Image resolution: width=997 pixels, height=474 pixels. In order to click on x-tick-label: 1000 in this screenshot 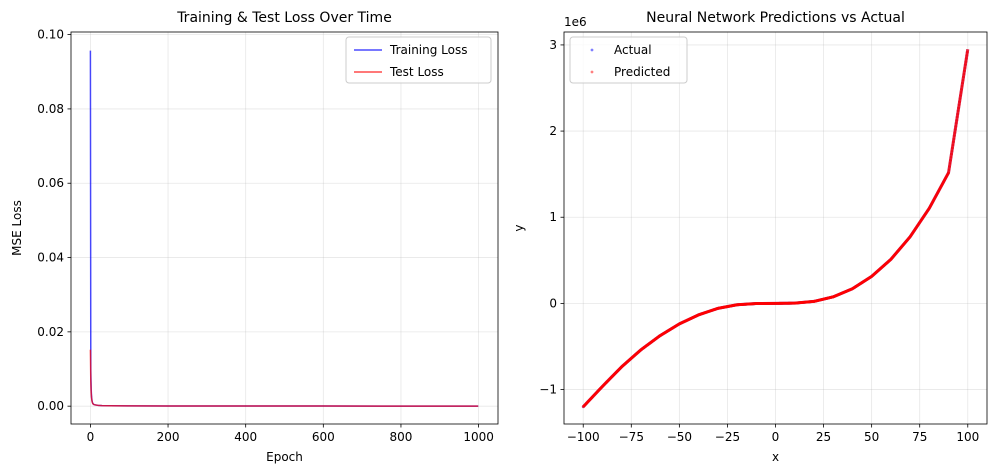, I will do `click(478, 437)`.